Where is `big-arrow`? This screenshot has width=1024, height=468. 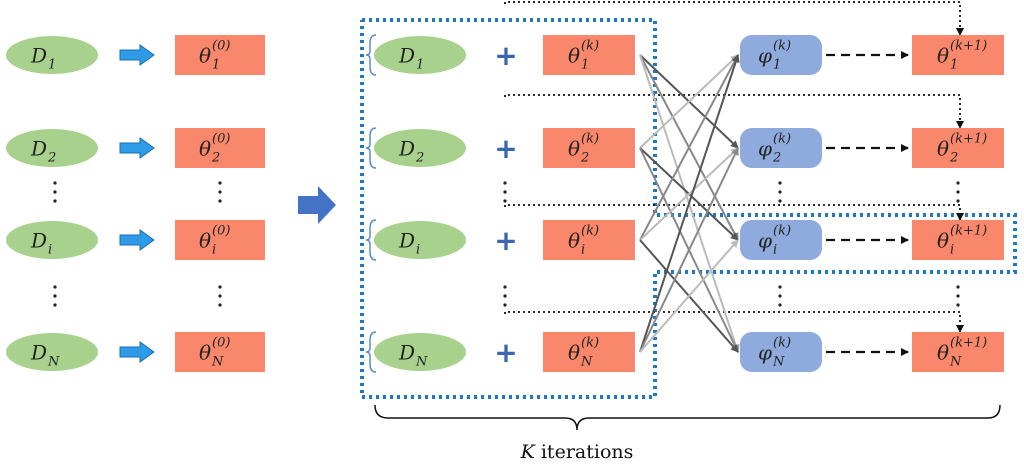
big-arrow is located at coordinates (317, 205).